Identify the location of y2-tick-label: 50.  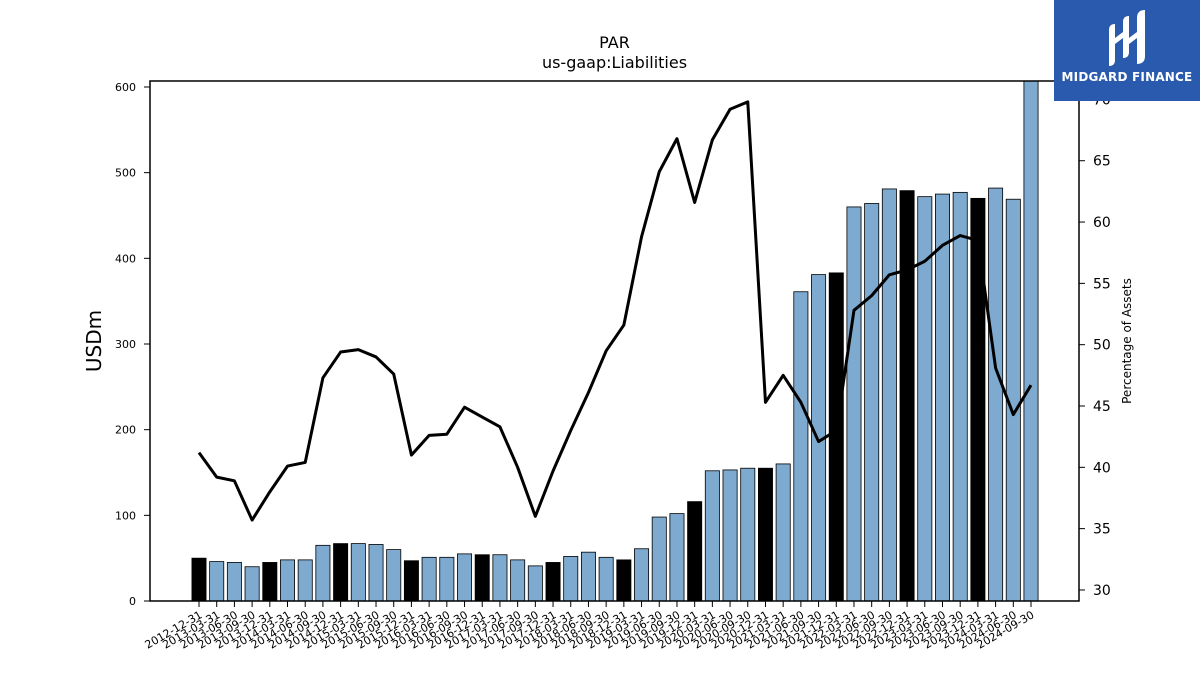
(1102, 346).